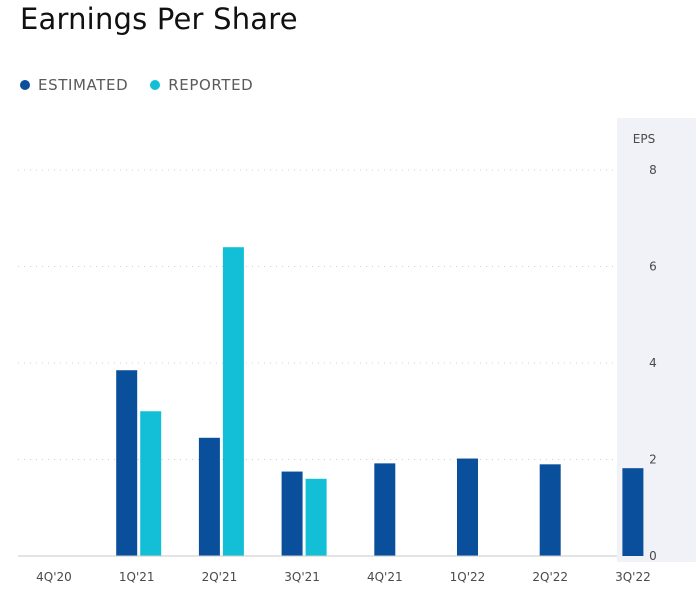 This screenshot has width=696, height=596. What do you see at coordinates (155, 85) in the screenshot?
I see `legend-dot-reported` at bounding box center [155, 85].